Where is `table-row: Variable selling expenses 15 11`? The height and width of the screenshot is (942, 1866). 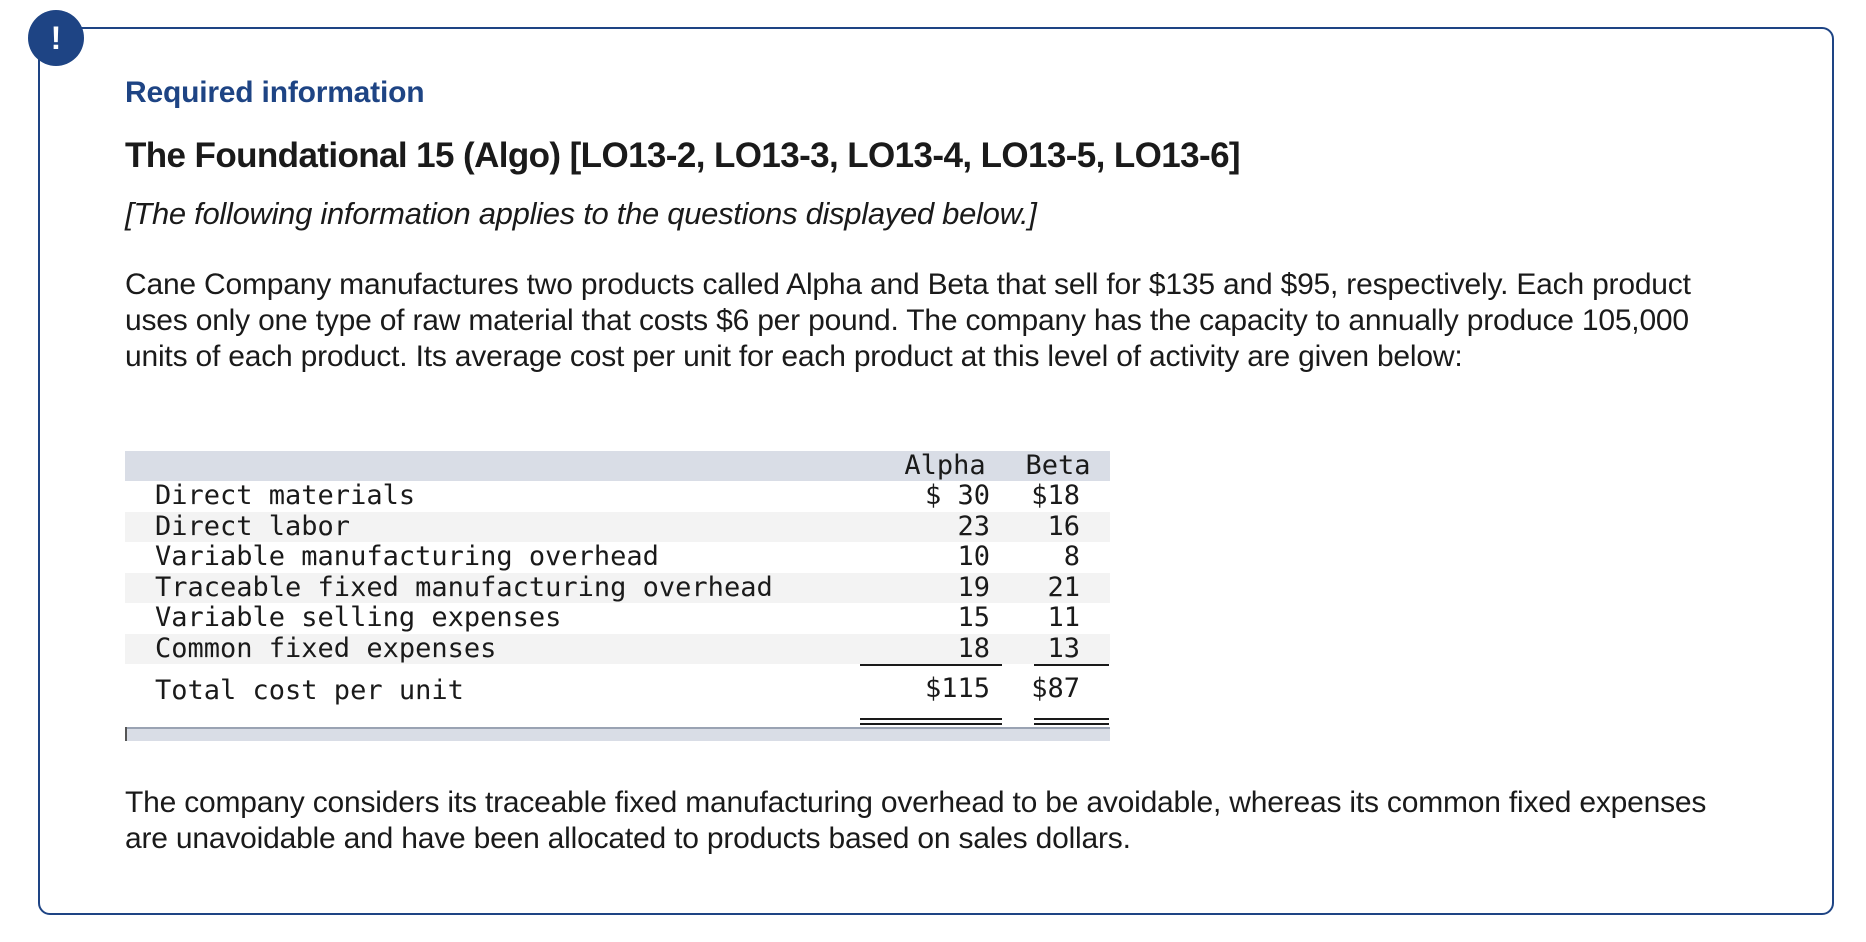 table-row: Variable selling expenses 15 11 is located at coordinates (617, 618).